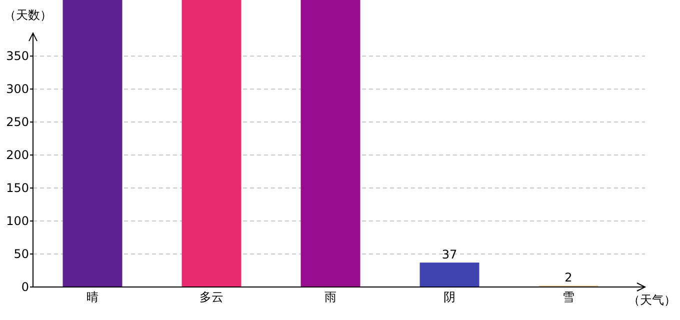  I want to click on x-tick-label: 雨, so click(330, 297).